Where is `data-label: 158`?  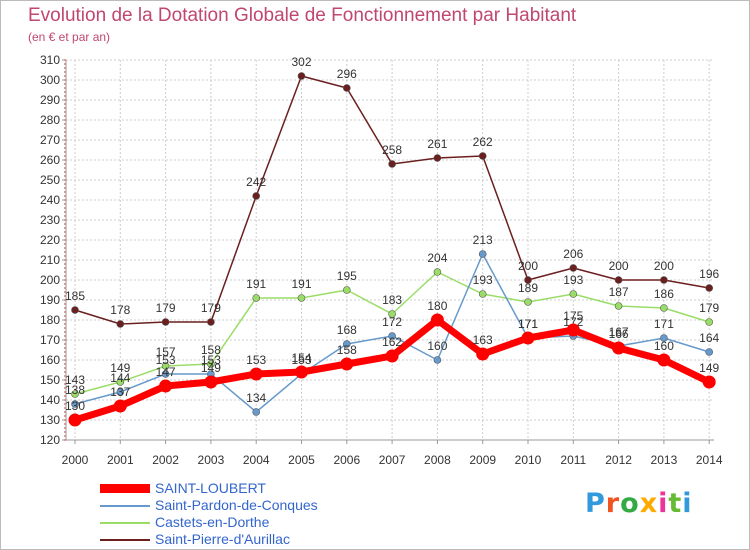 data-label: 158 is located at coordinates (347, 350).